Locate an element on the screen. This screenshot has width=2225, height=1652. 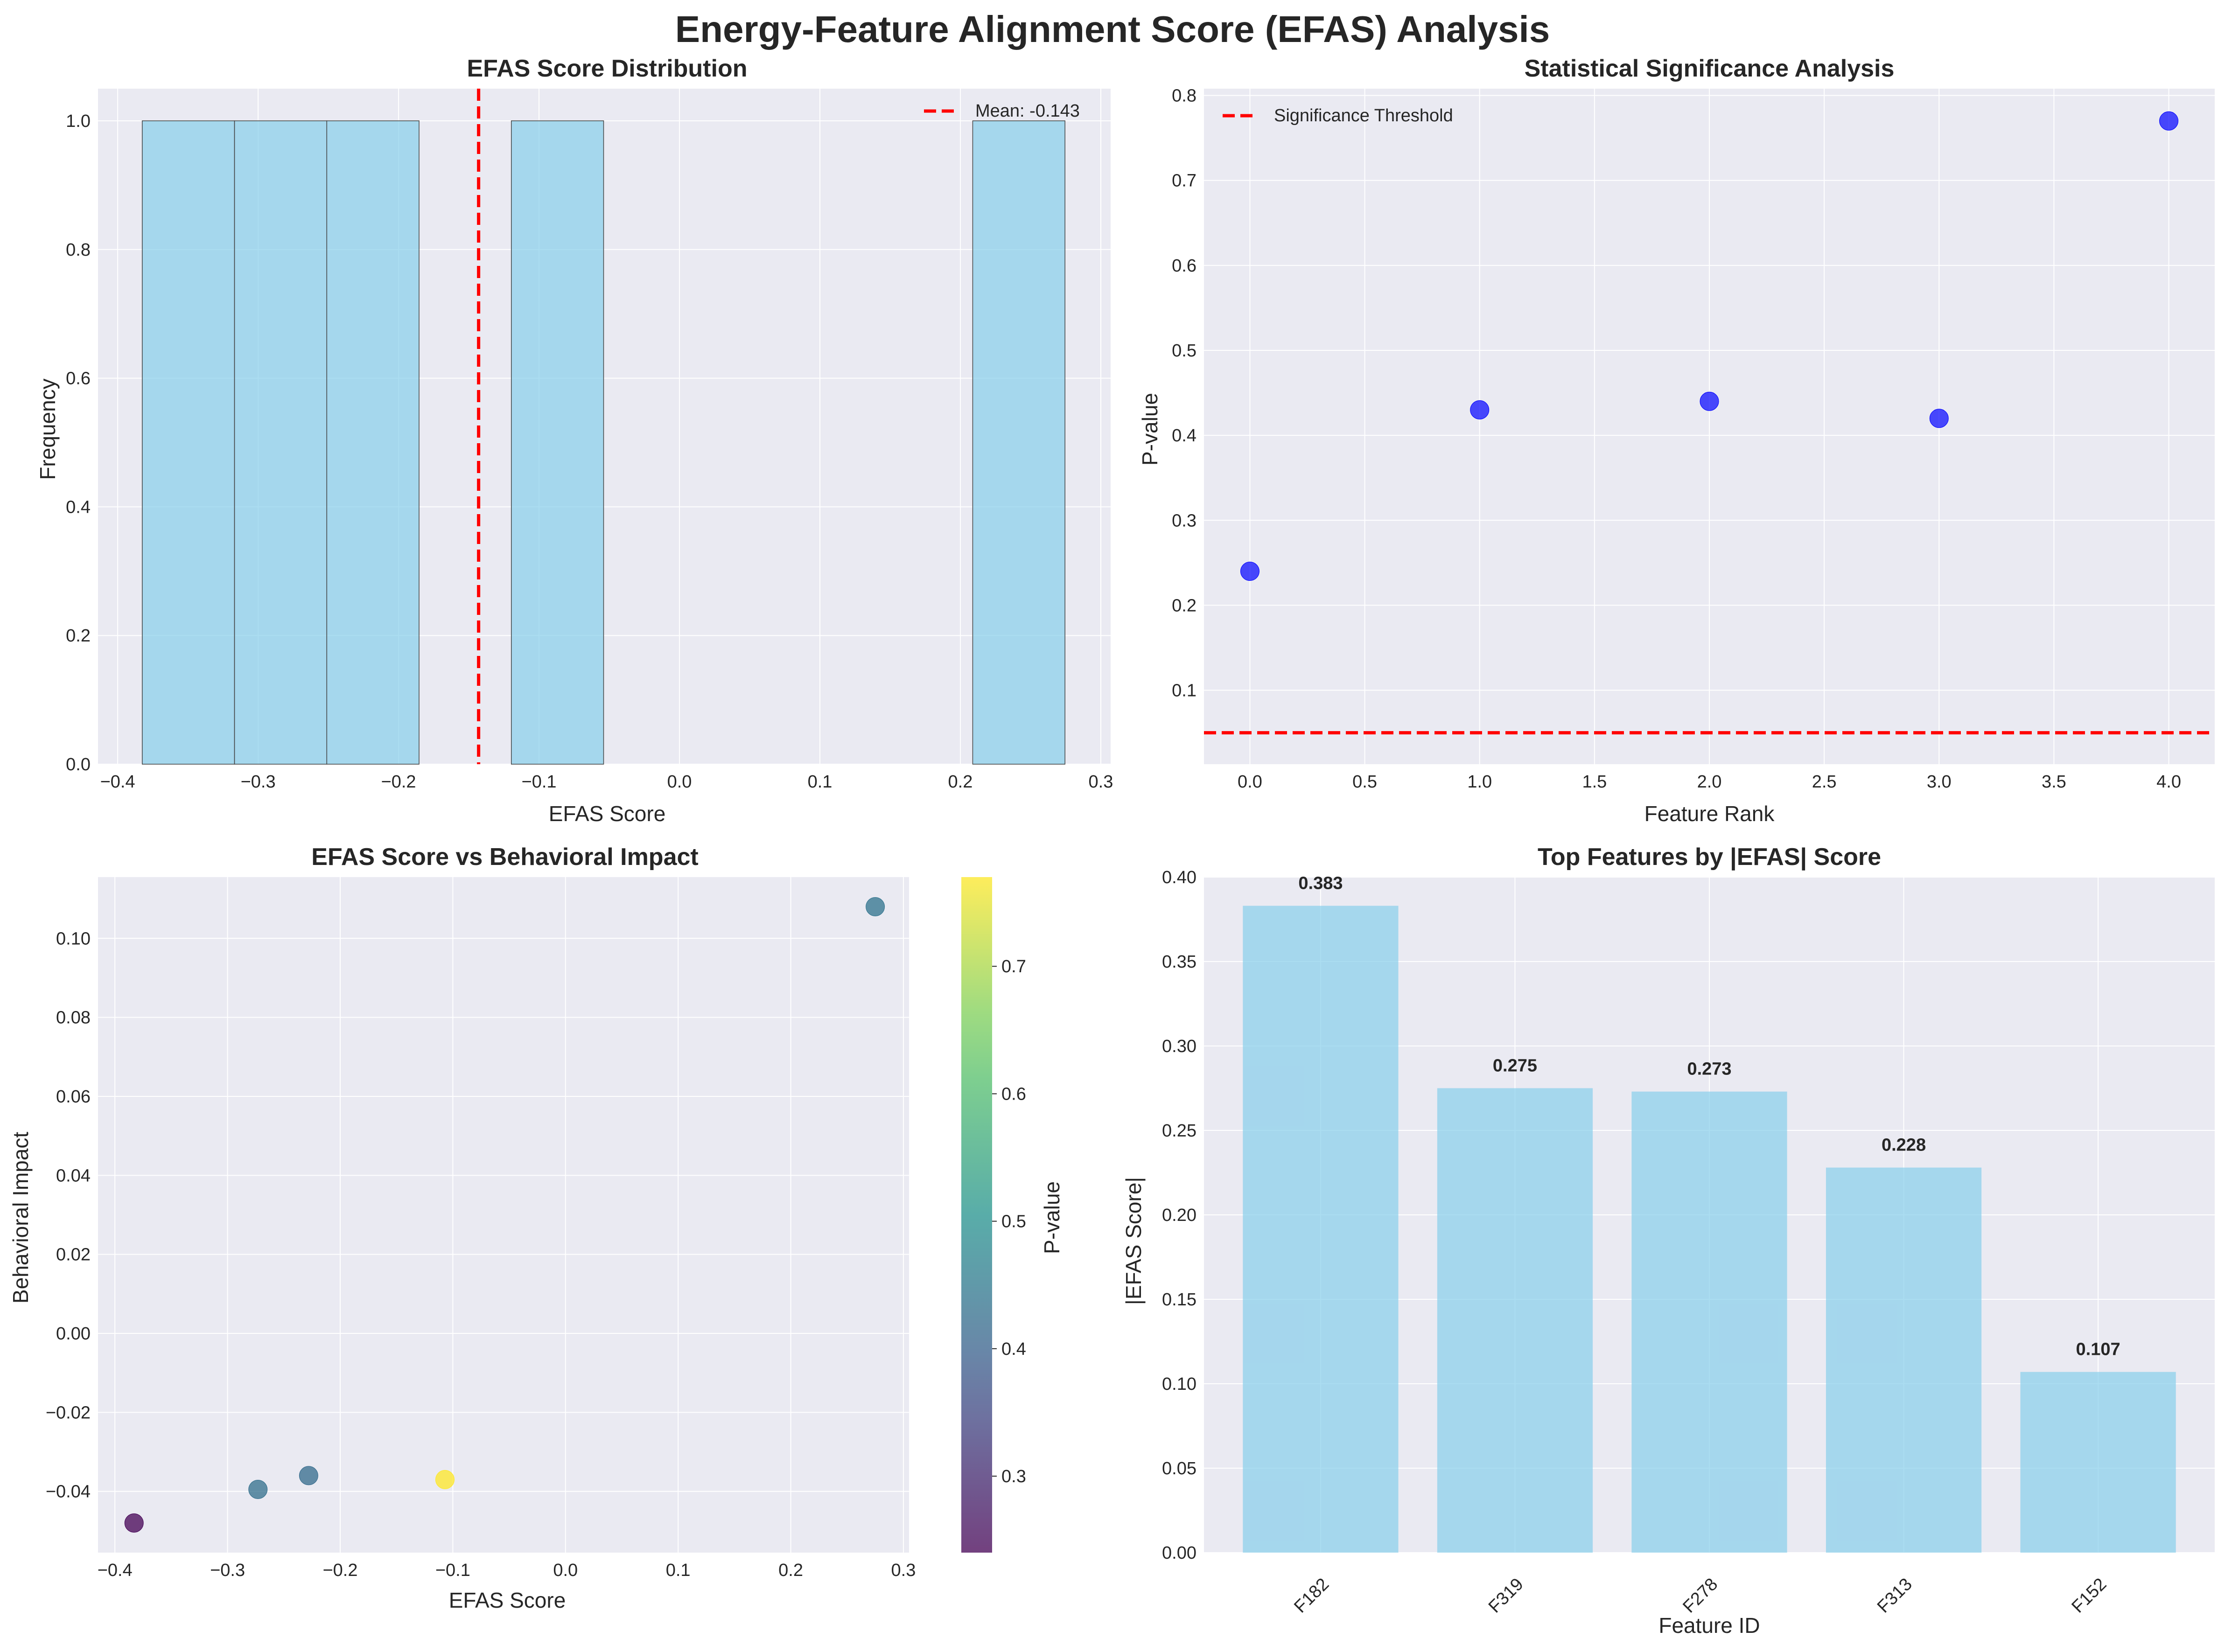
significance-x-tick-label: 3.0 is located at coordinates (1939, 782).